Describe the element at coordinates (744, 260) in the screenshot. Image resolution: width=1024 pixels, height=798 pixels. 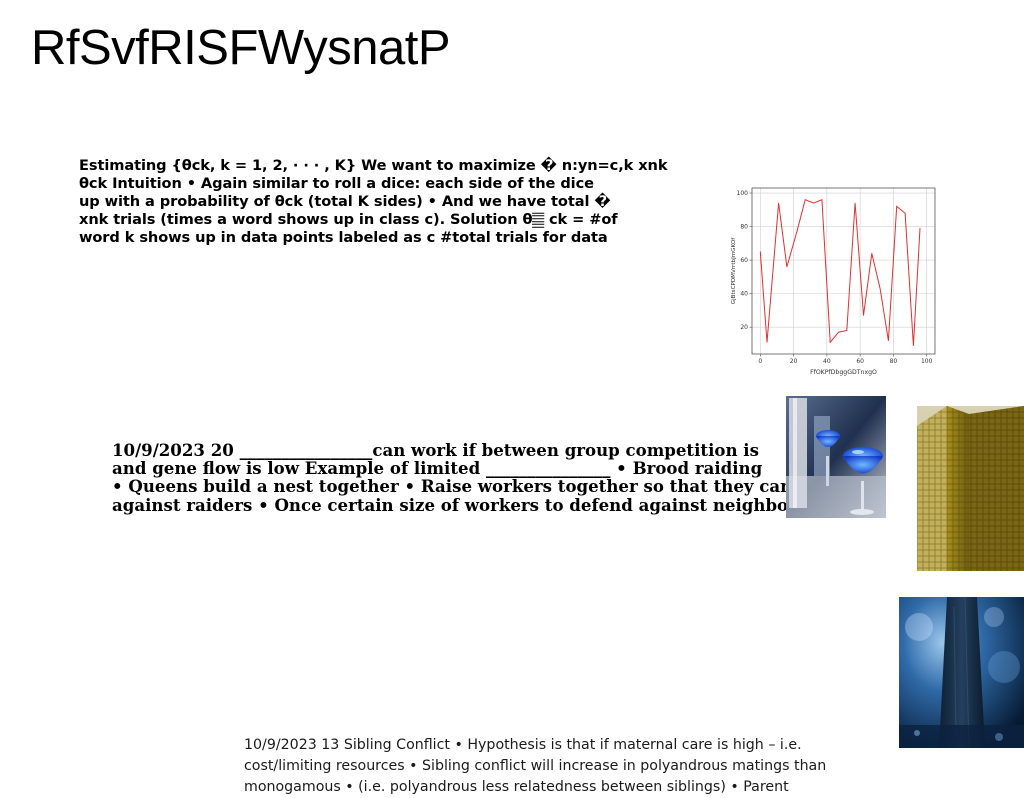
I see `y-tick-label: 60` at that location.